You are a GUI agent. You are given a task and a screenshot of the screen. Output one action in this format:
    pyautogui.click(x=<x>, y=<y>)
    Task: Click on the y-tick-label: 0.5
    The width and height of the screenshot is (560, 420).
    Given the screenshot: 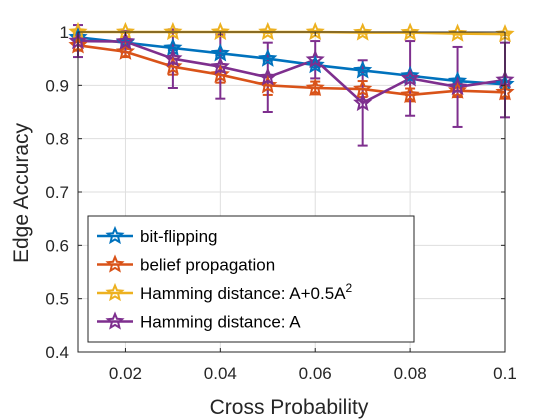 What is the action you would take?
    pyautogui.click(x=57, y=299)
    